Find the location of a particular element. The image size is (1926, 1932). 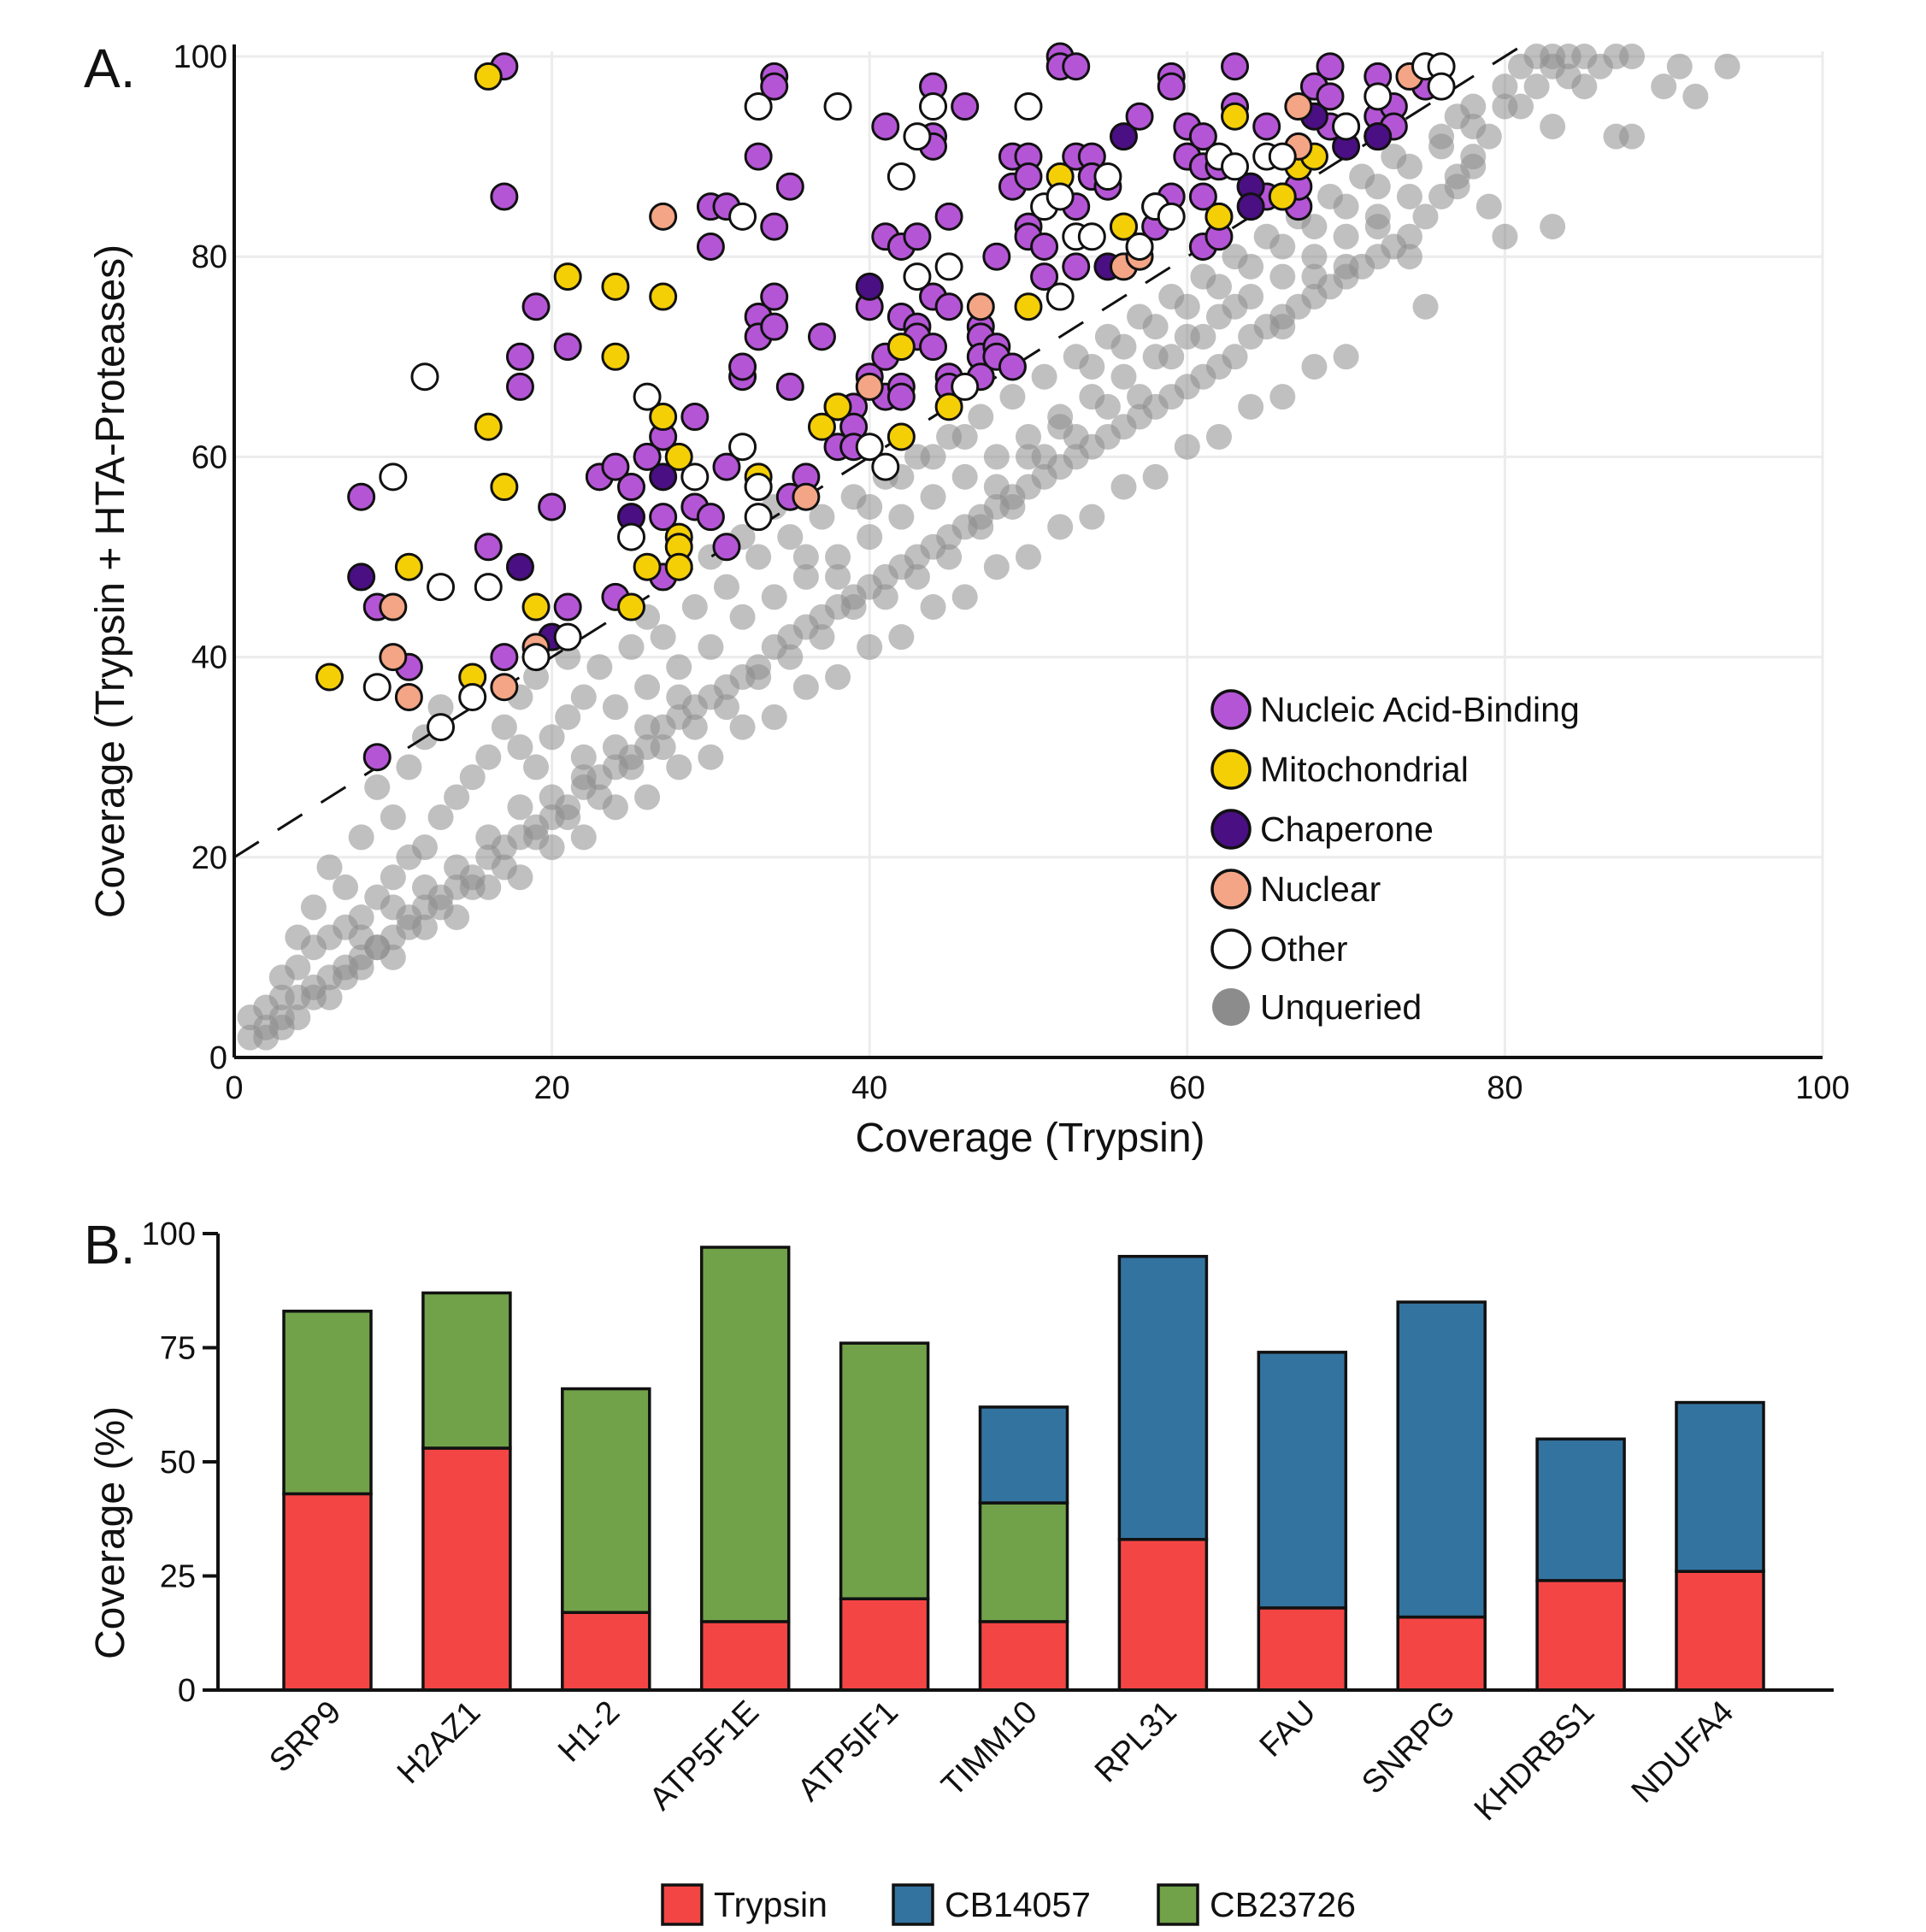

bar-segment-cb14057-rpl31 is located at coordinates (1163, 1397).